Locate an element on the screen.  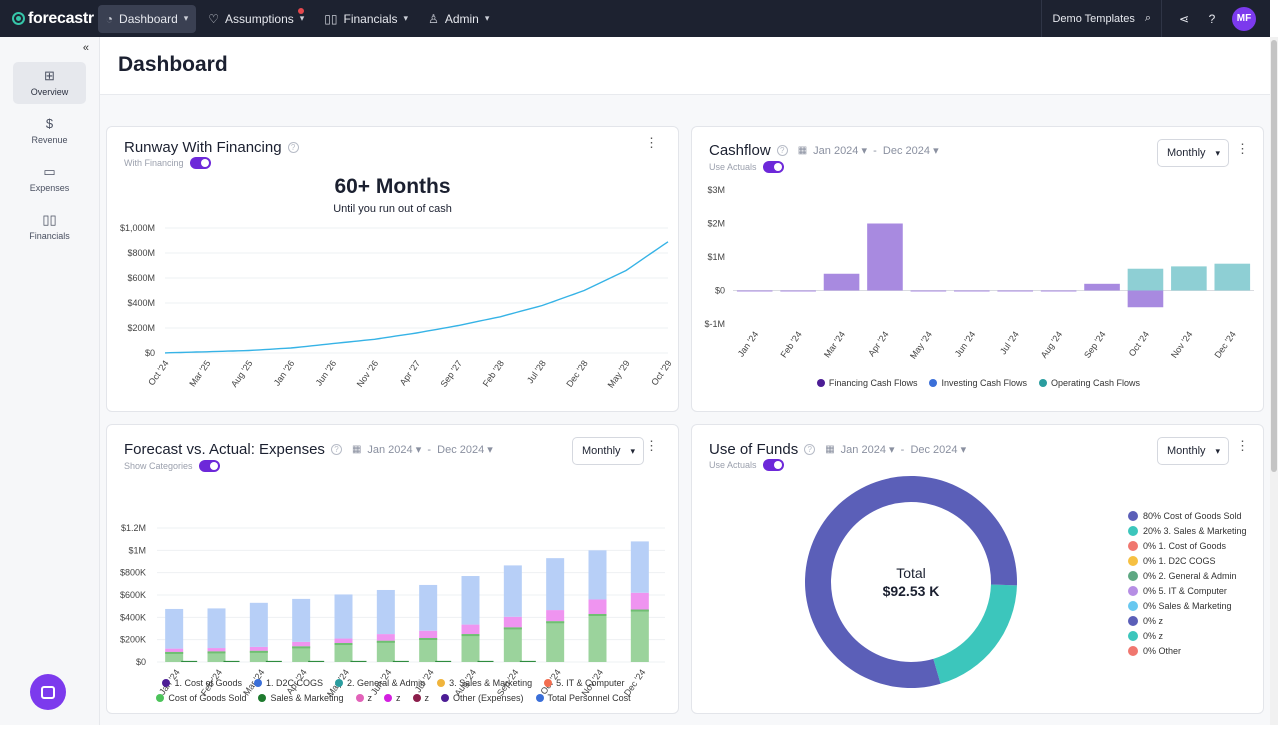
legend-item: 80% Cost of Goods Sold is located at coordinates (1187, 515).